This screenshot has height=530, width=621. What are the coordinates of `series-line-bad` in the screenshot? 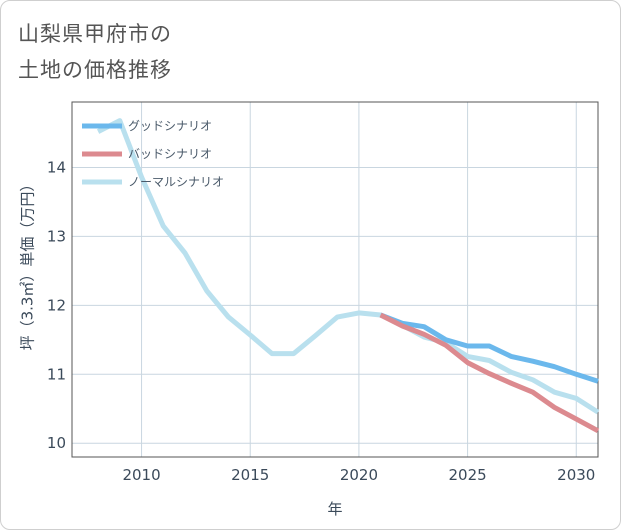 It's located at (489, 373).